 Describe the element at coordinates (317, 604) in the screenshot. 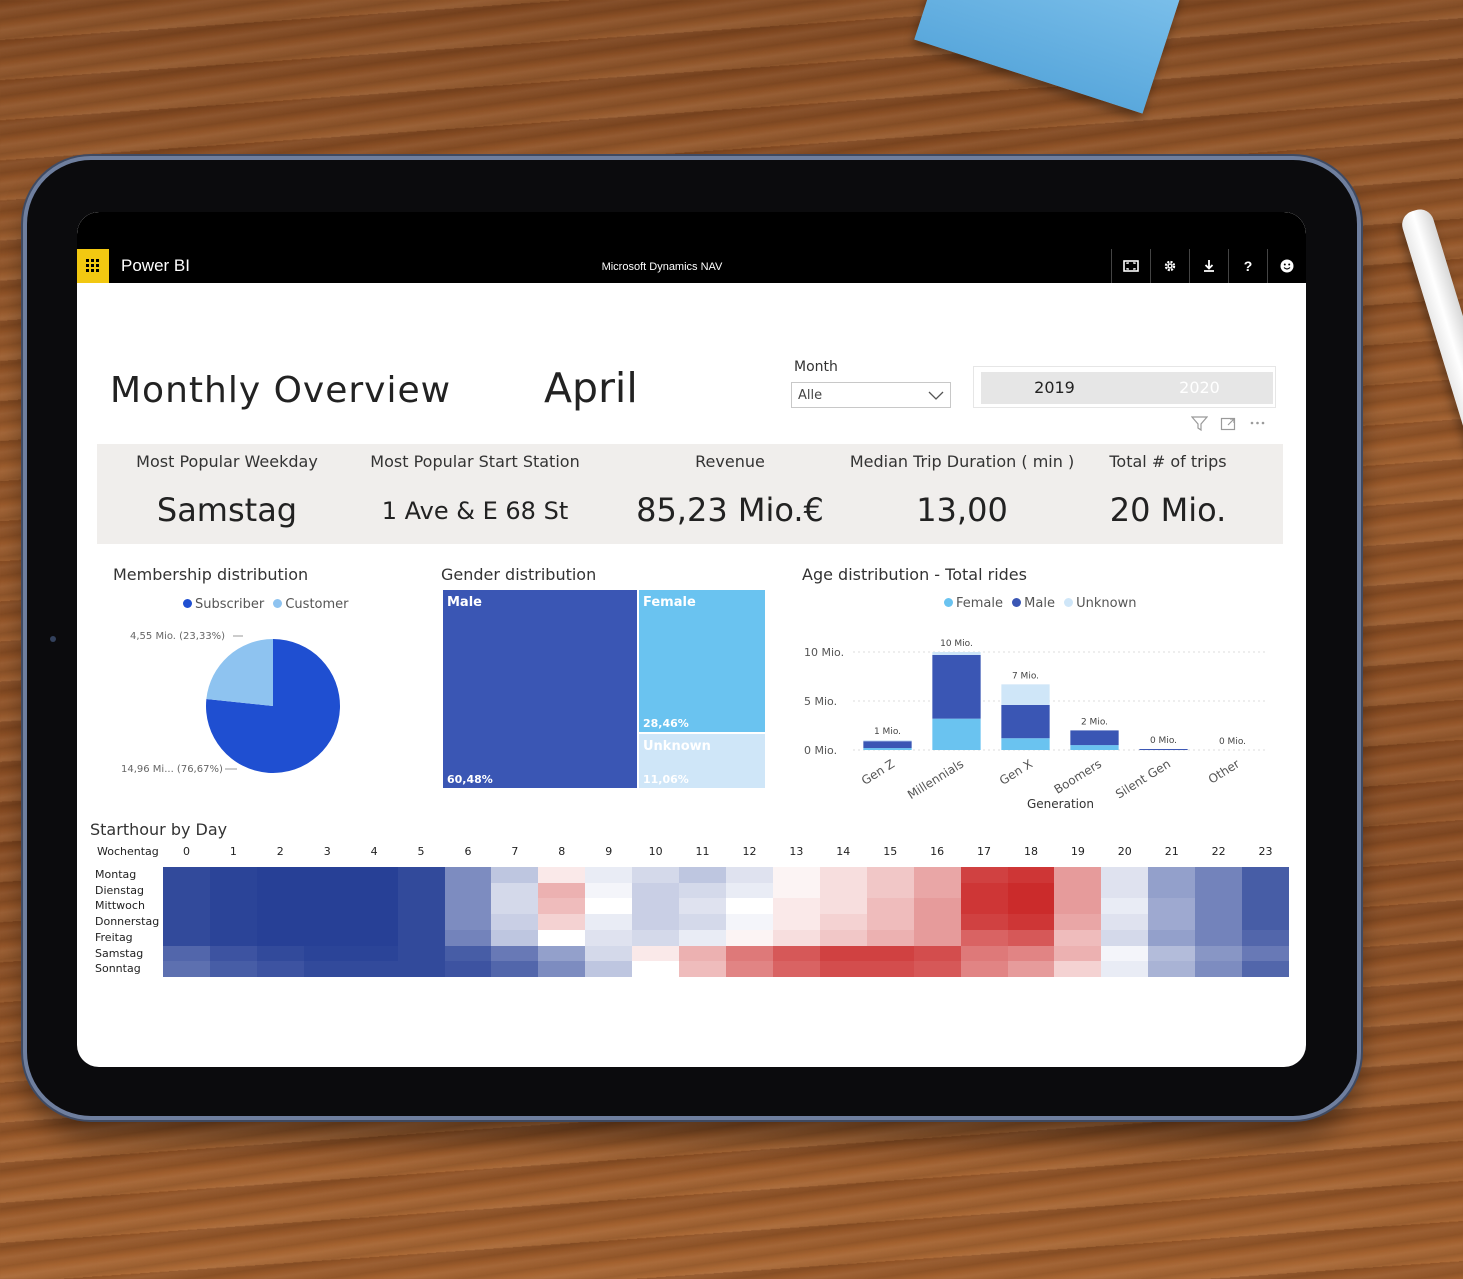

I see `legend-customer: Customer` at that location.